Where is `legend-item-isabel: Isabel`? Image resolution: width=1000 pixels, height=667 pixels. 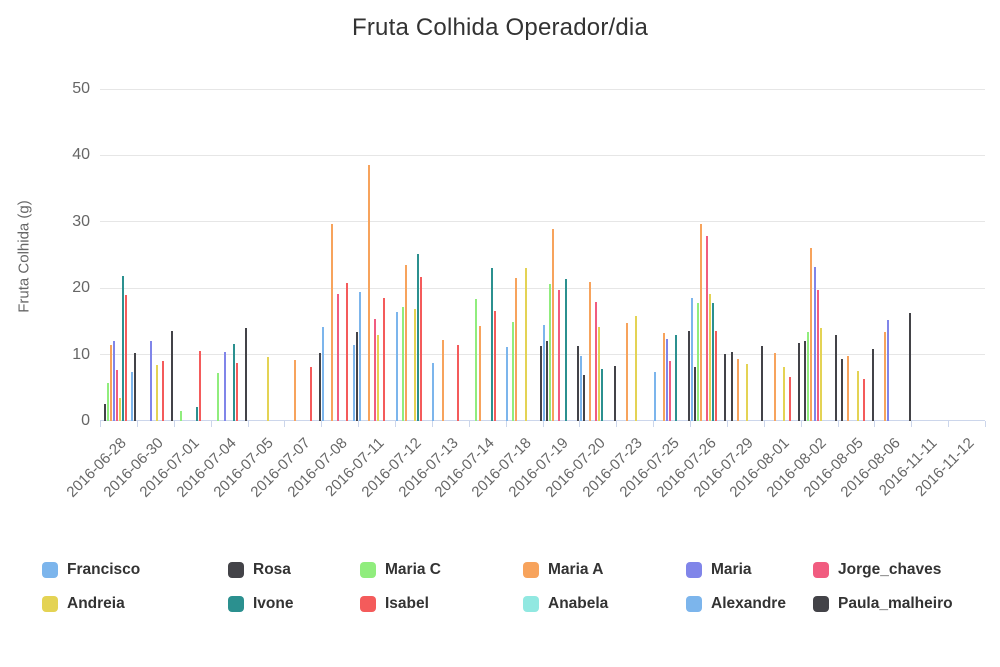
legend-item-isabel: Isabel is located at coordinates (441, 603).